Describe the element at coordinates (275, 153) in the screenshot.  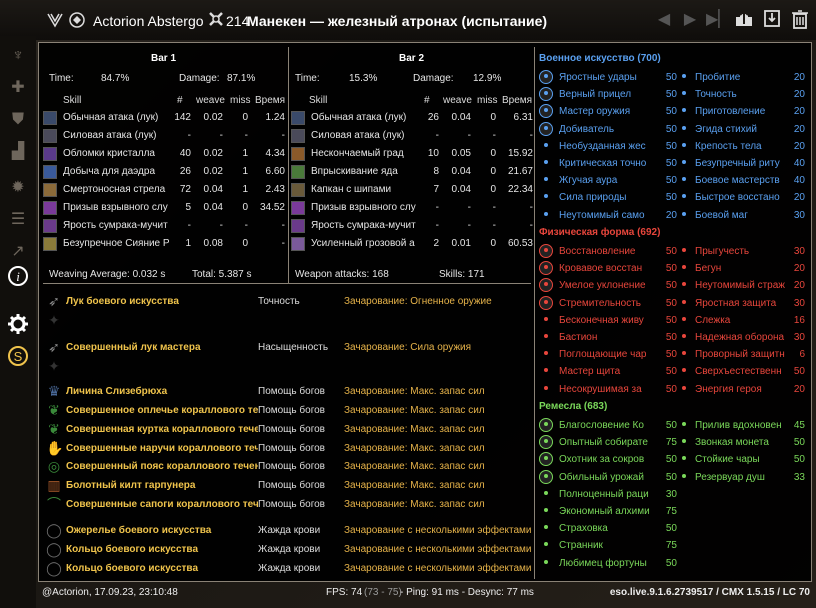
I see `skill-time: 4.34` at that location.